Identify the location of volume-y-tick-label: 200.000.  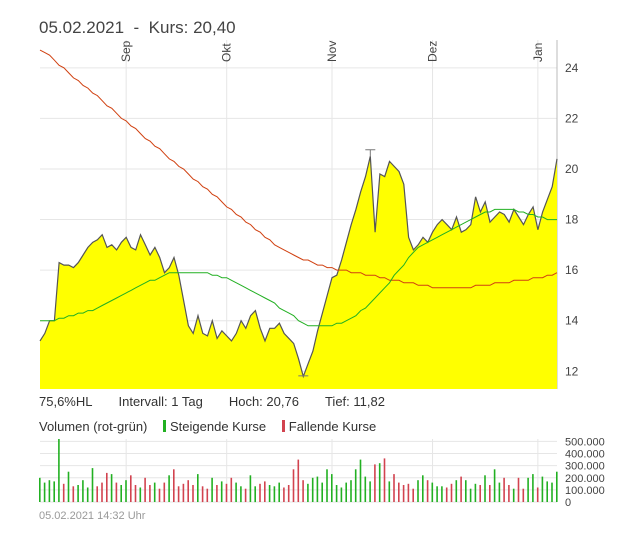
(585, 479).